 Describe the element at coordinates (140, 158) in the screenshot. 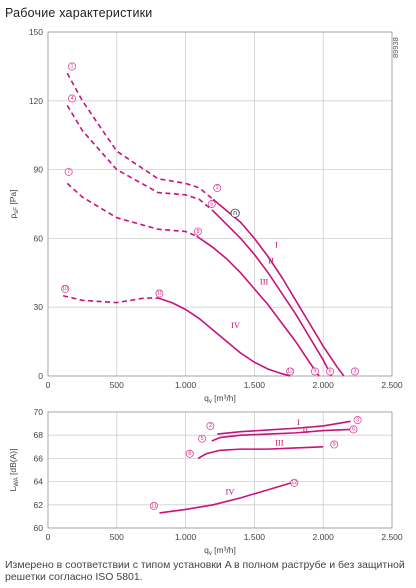

I see `series-II-dashed-line` at that location.